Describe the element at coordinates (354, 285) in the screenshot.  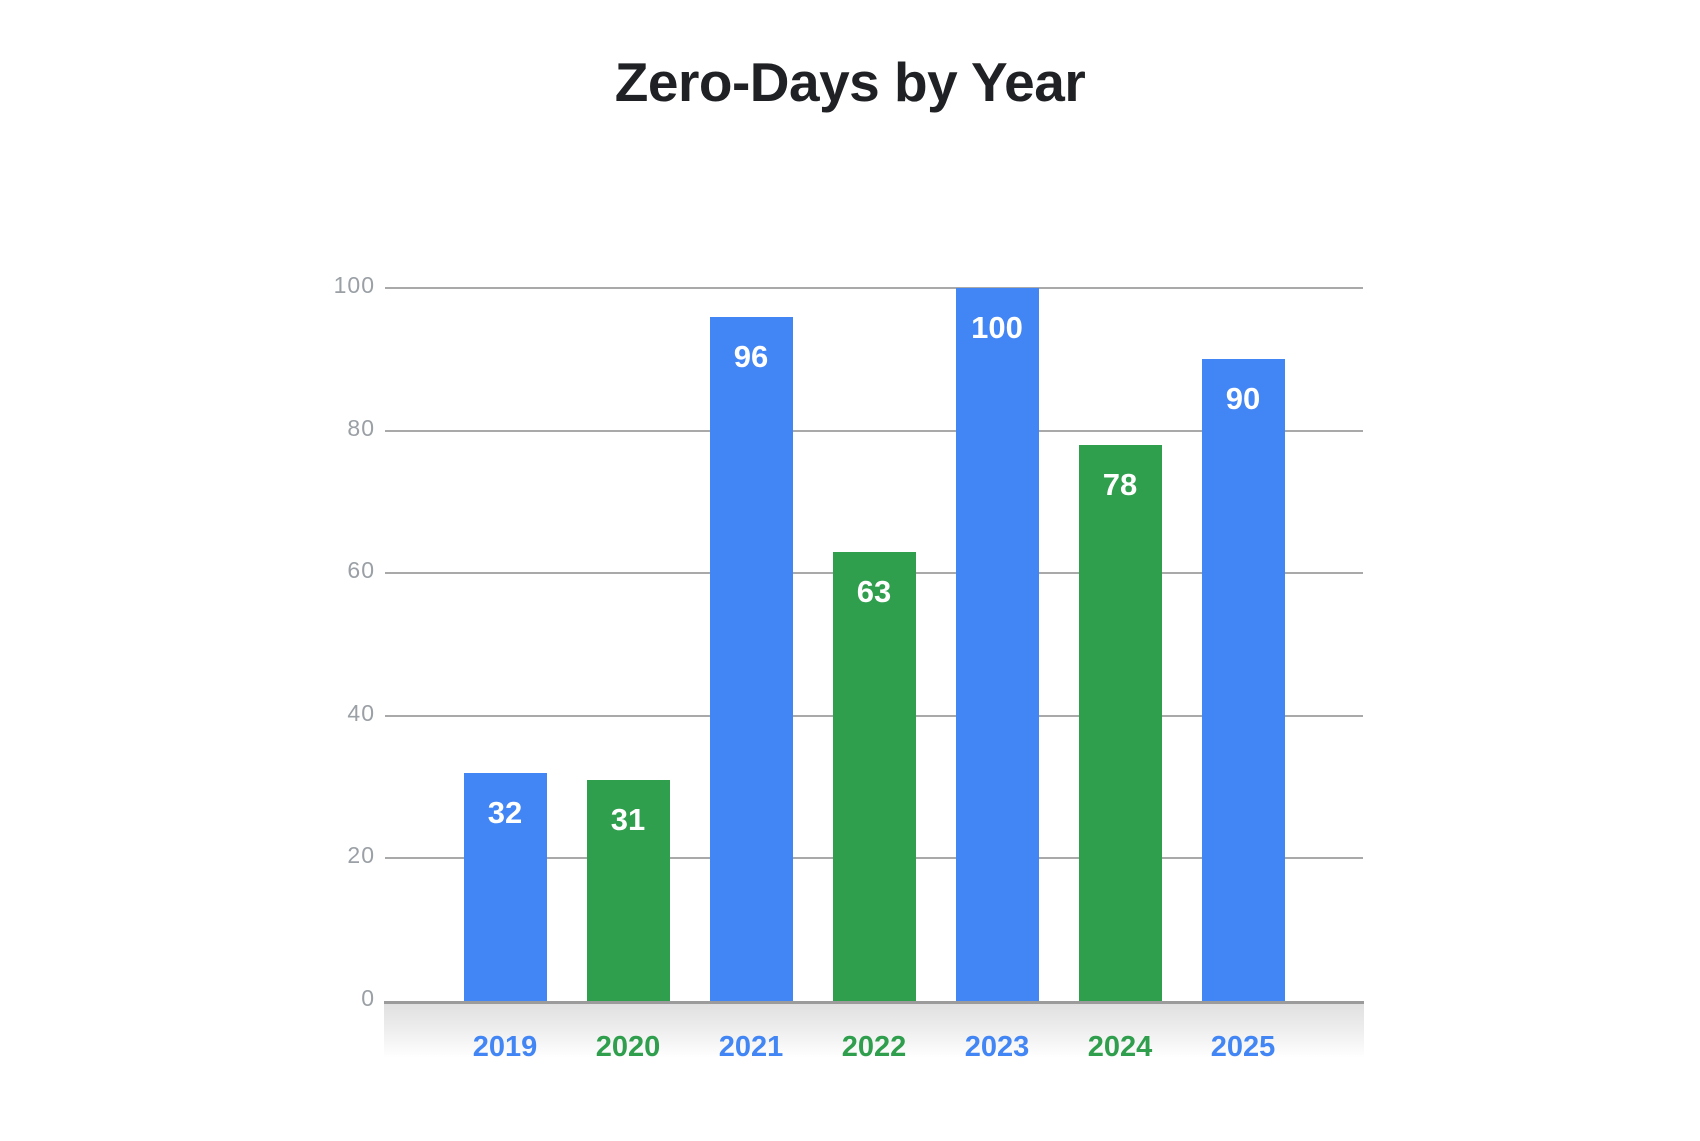
I see `y-axis-tick-label-100: 100` at that location.